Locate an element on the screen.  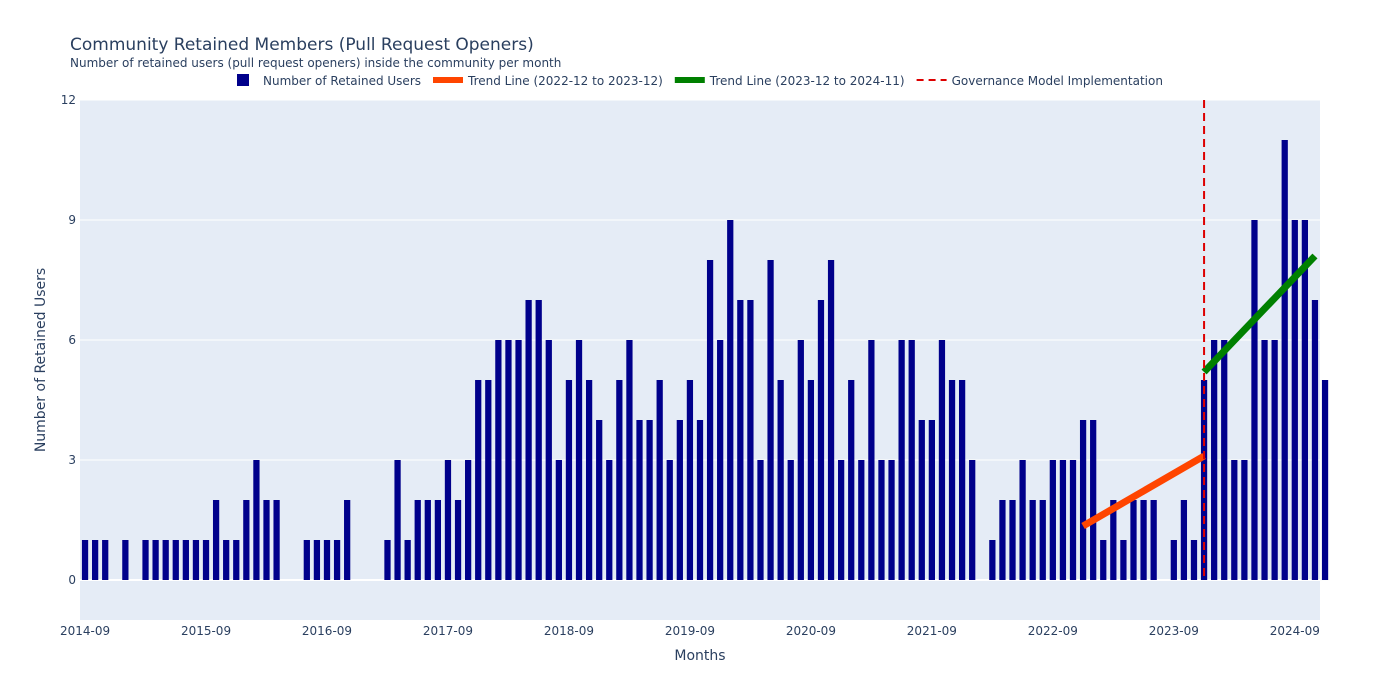
x-axis-title: Months is located at coordinates (699, 656).